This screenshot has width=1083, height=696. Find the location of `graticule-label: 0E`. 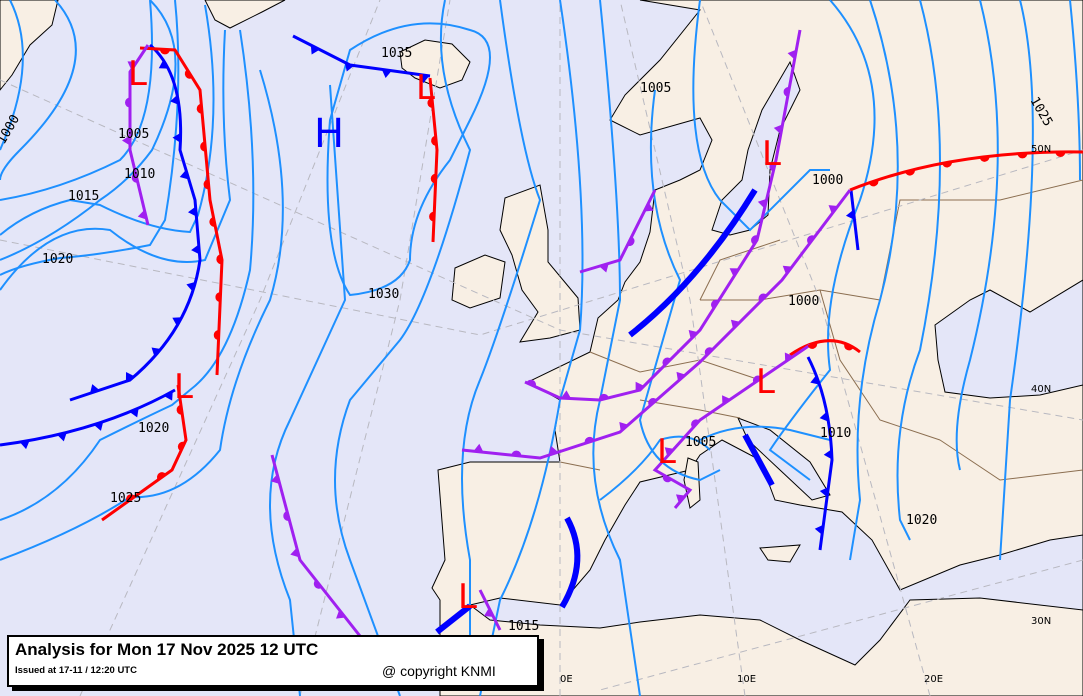

graticule-label: 0E is located at coordinates (566, 679).